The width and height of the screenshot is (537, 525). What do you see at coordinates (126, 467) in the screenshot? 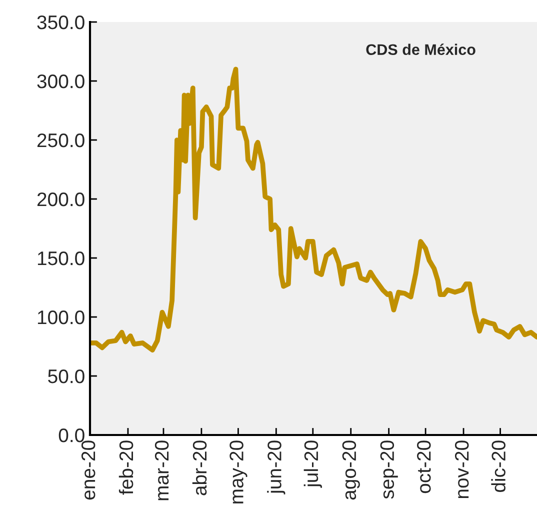
I see `x-tick-label: feb-20` at bounding box center [126, 467].